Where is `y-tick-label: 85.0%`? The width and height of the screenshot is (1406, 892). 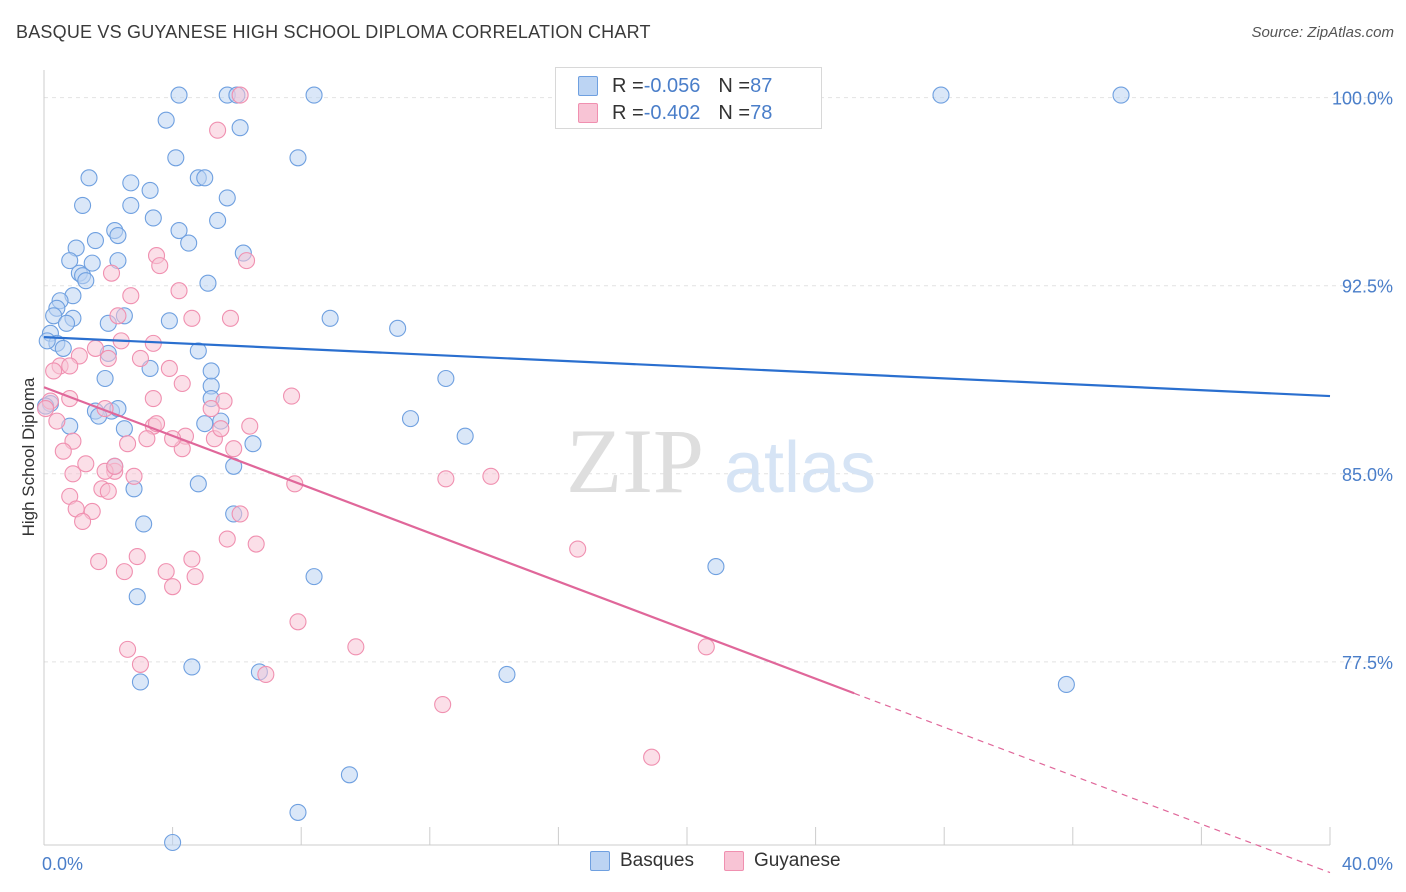 y-tick-label: 85.0% is located at coordinates (1367, 475).